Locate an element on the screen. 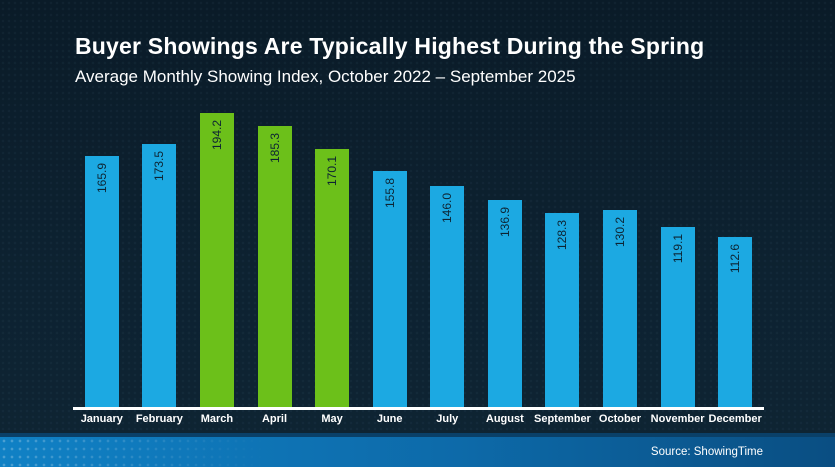 Image resolution: width=835 pixels, height=467 pixels. bar-column-may: 170.1 is located at coordinates (332, 278).